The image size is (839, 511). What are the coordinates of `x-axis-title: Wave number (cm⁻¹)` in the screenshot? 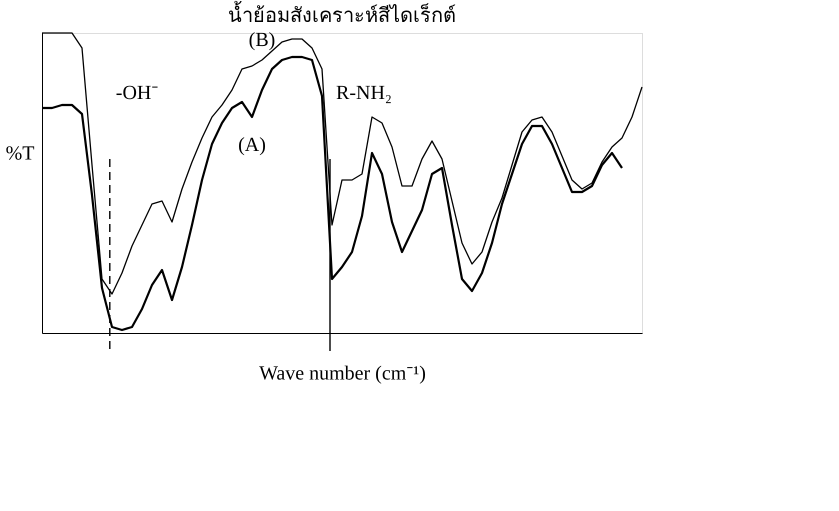 It's located at (342, 373).